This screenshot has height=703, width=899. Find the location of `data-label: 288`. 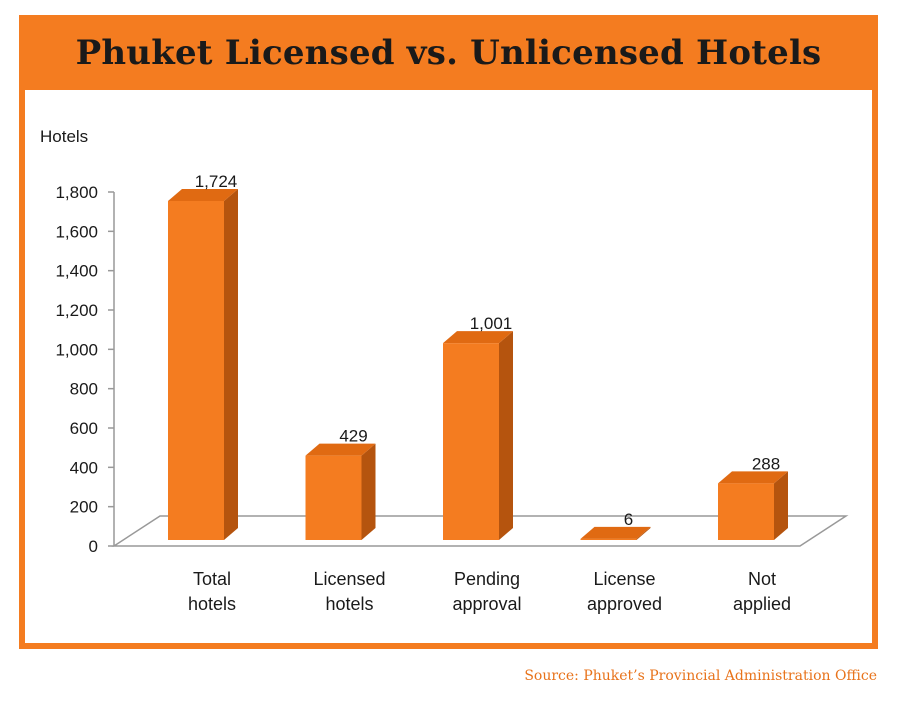

data-label: 288 is located at coordinates (766, 463).